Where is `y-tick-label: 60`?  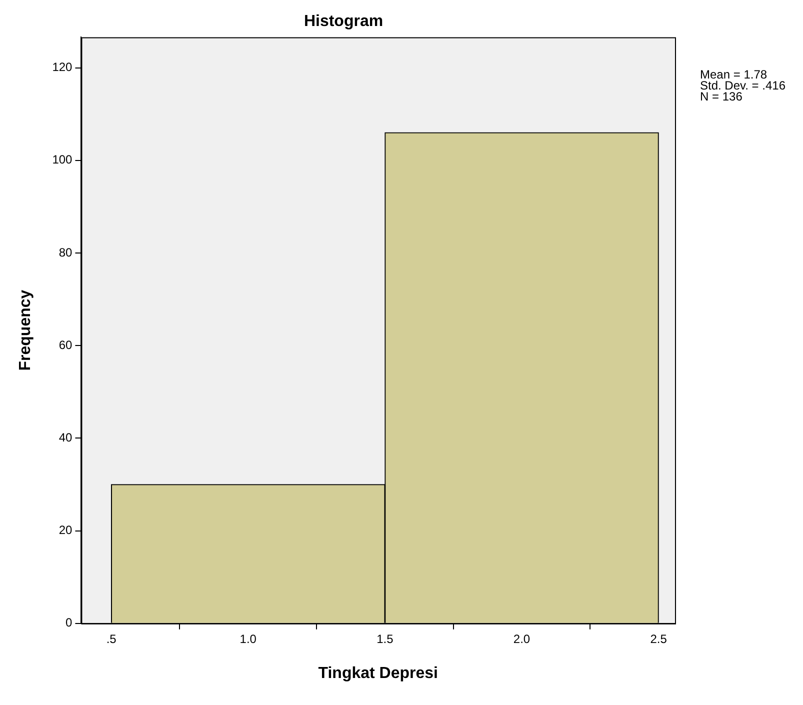 y-tick-label: 60 is located at coordinates (65, 345).